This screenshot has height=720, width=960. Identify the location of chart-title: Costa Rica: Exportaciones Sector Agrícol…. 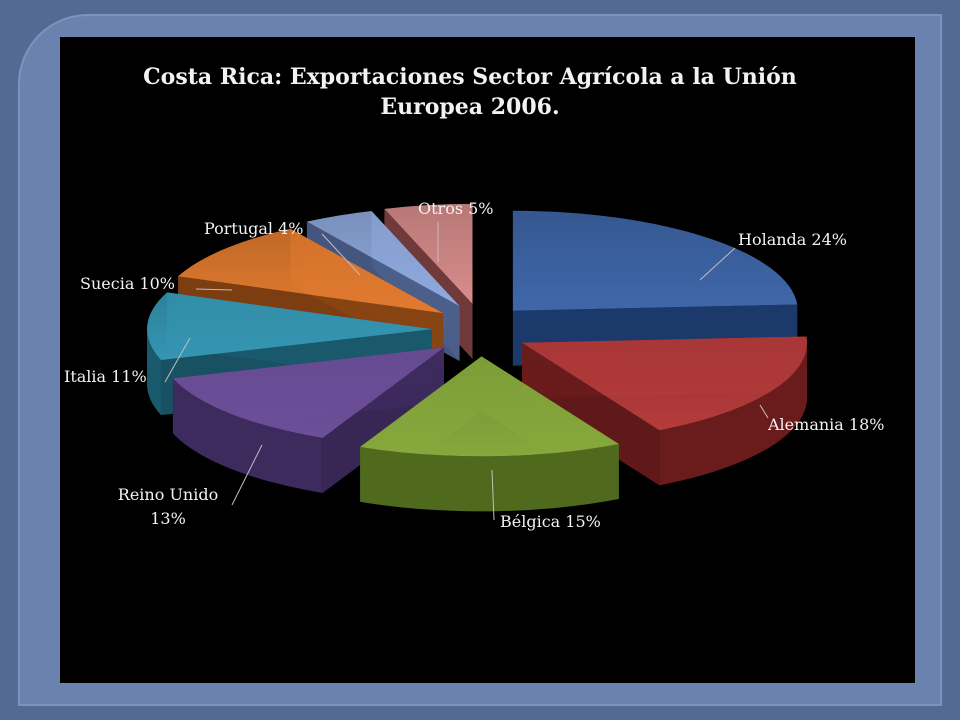
(470, 92).